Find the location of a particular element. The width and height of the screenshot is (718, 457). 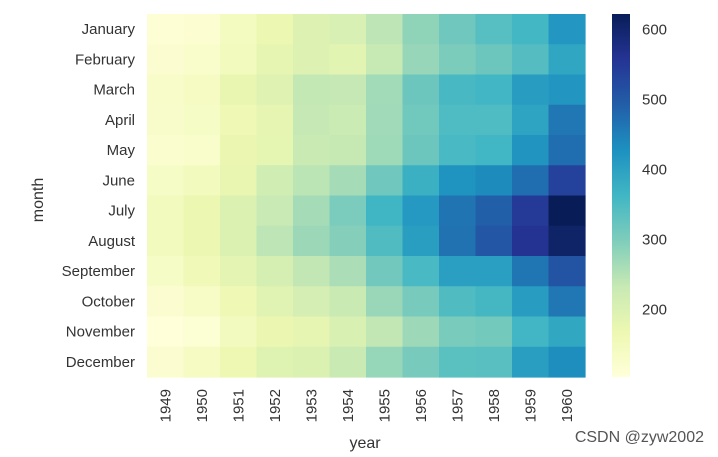

y-tick-label: April is located at coordinates (120, 120).